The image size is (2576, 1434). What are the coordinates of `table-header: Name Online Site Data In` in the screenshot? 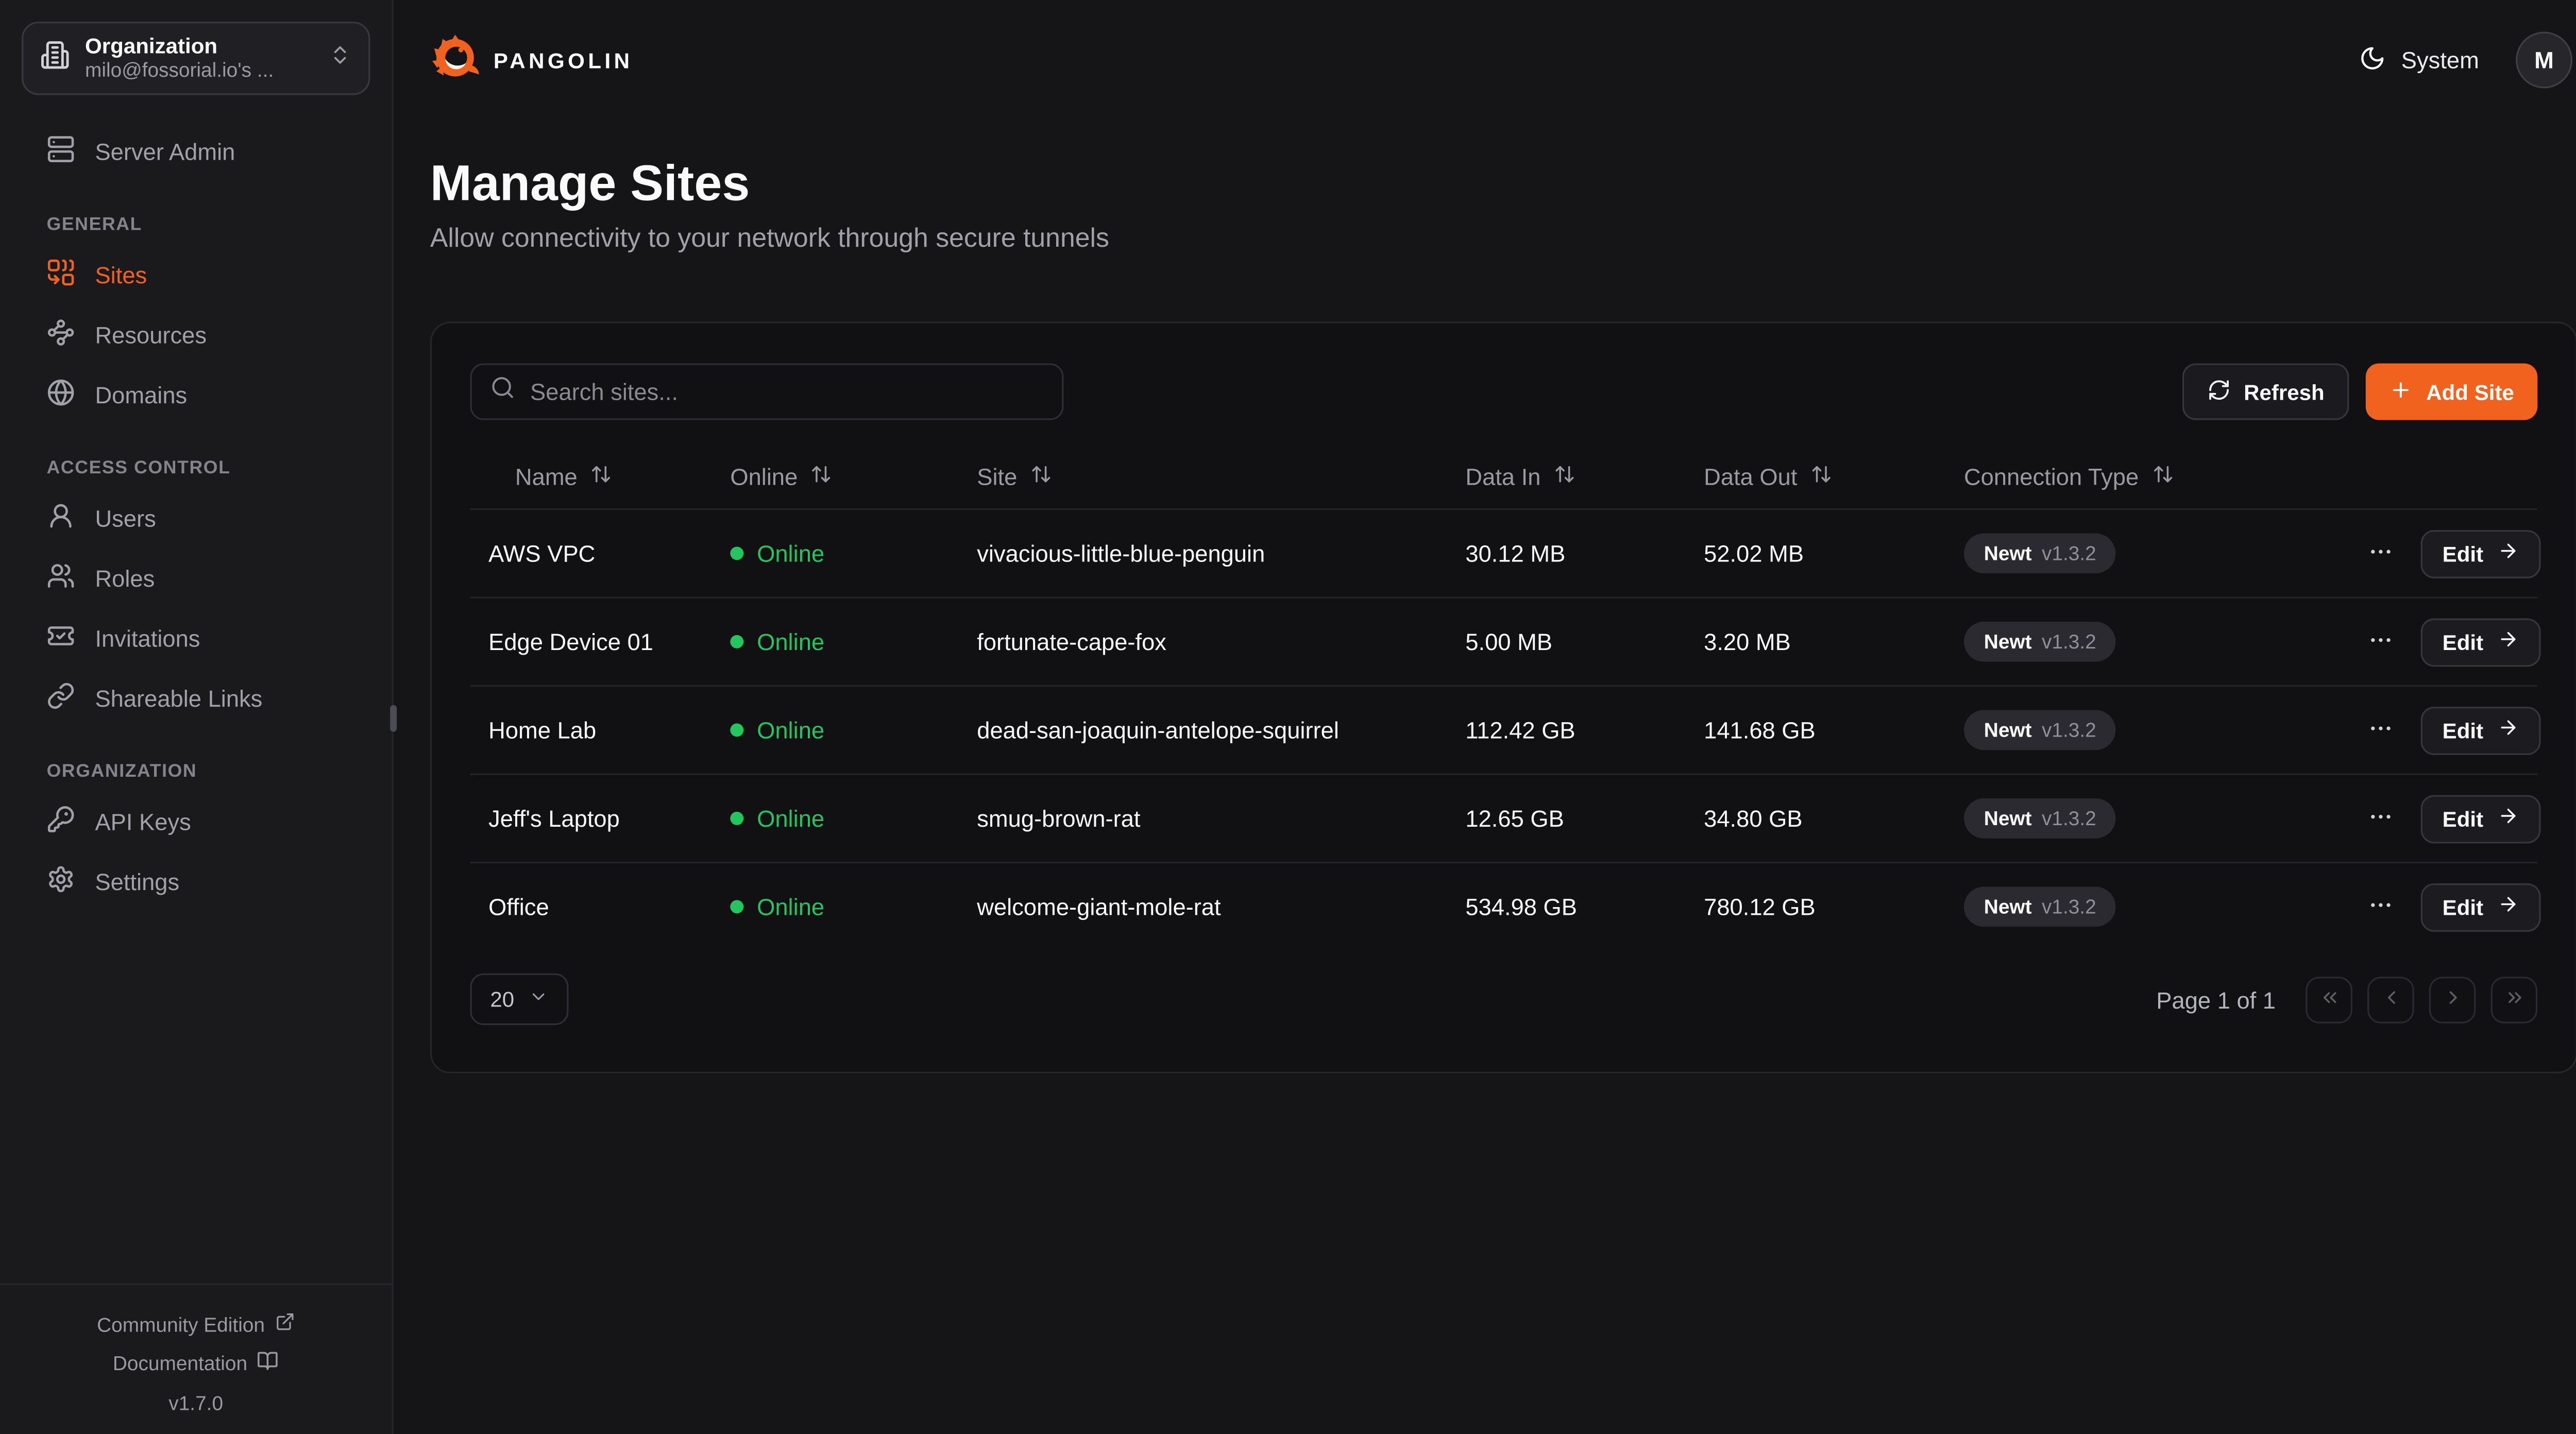 It's located at (1504, 476).